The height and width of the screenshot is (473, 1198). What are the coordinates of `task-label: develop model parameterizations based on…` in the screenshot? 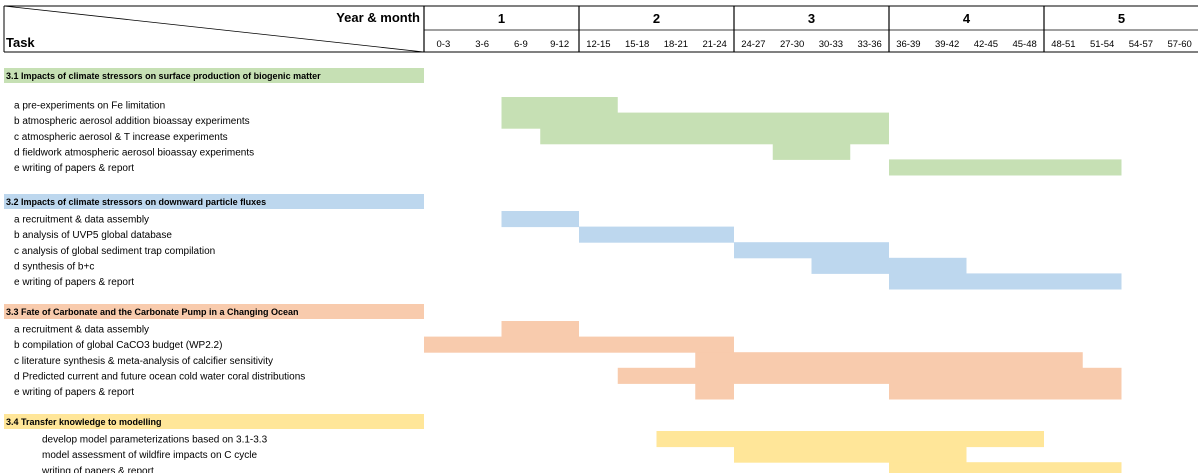 It's located at (155, 440).